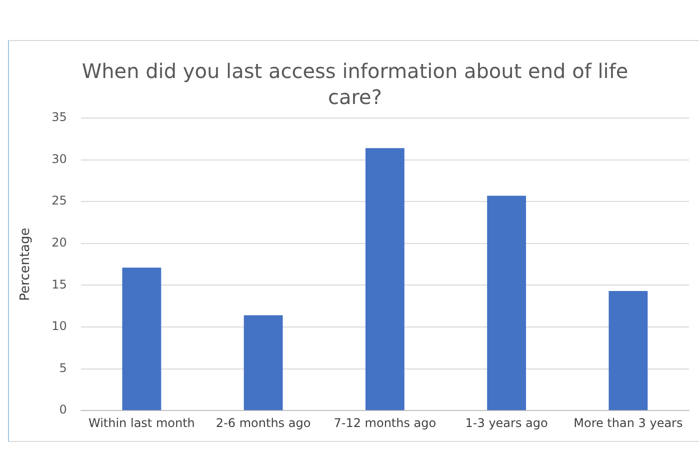 The width and height of the screenshot is (699, 459). I want to click on y-axis-title: Percentage, so click(26, 264).